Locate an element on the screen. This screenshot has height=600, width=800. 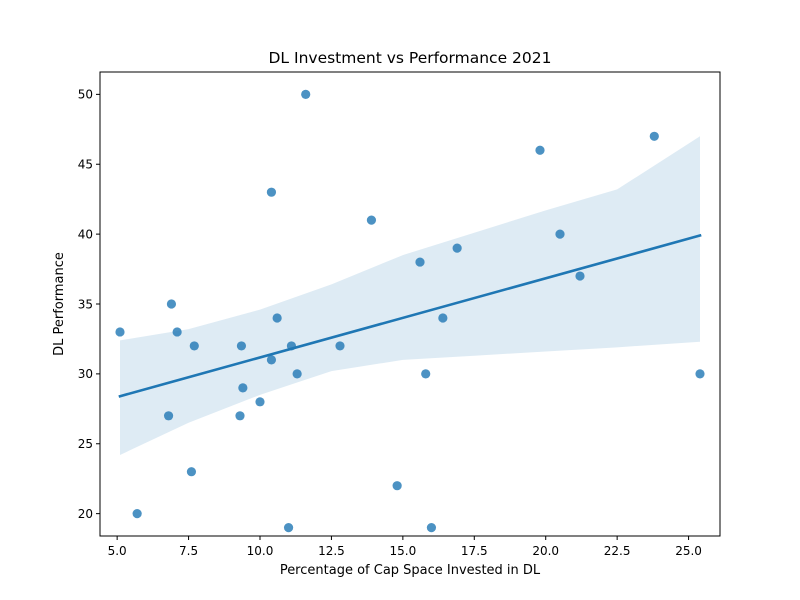
x-tick-label: 15.0 is located at coordinates (402, 551).